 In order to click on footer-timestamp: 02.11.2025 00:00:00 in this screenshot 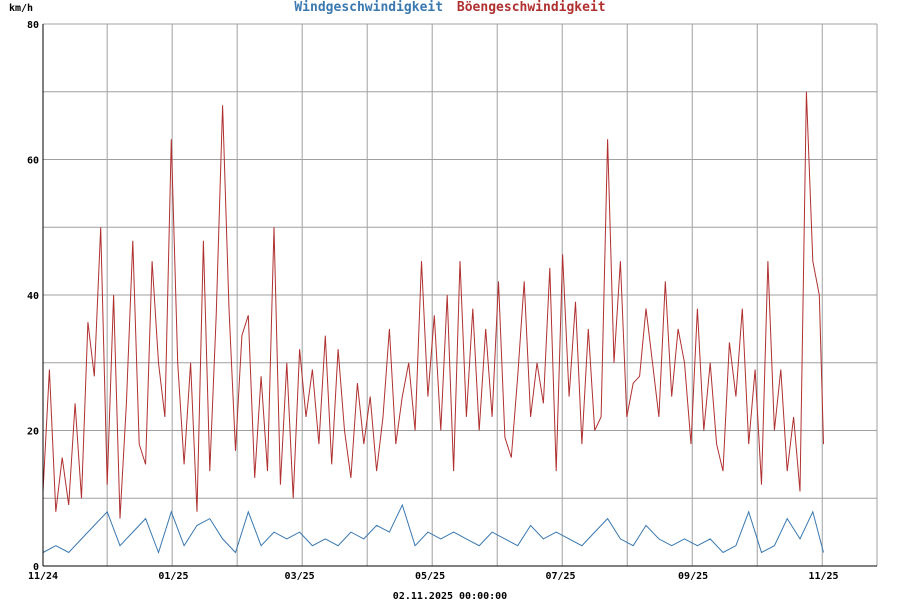, I will do `click(450, 595)`.